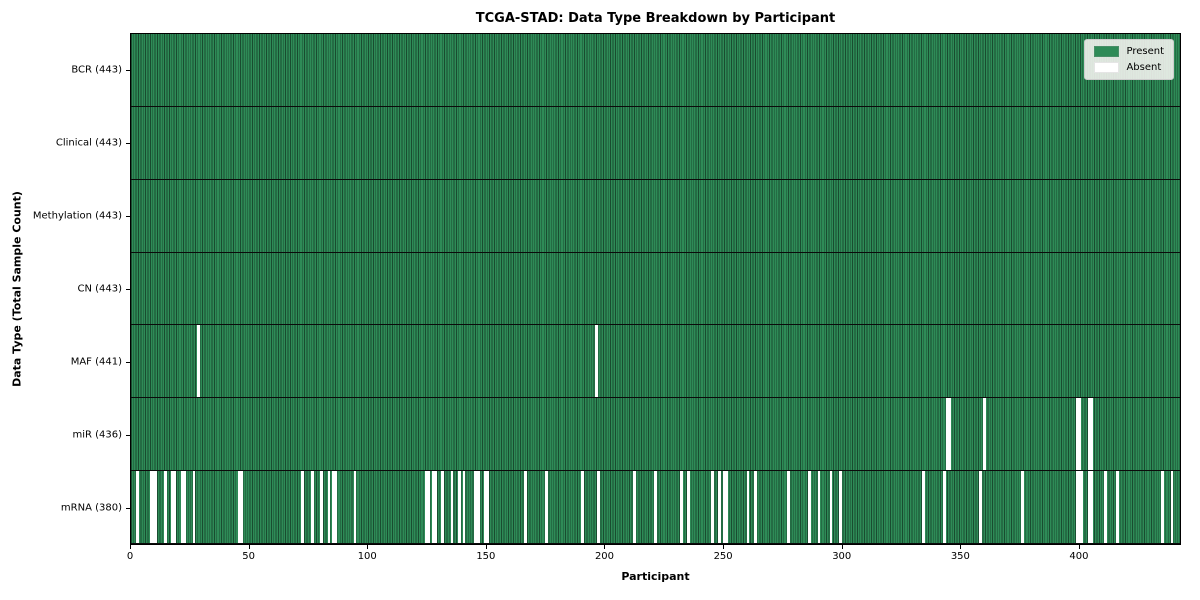  What do you see at coordinates (1145, 51) in the screenshot?
I see `legend-label-present: Present` at bounding box center [1145, 51].